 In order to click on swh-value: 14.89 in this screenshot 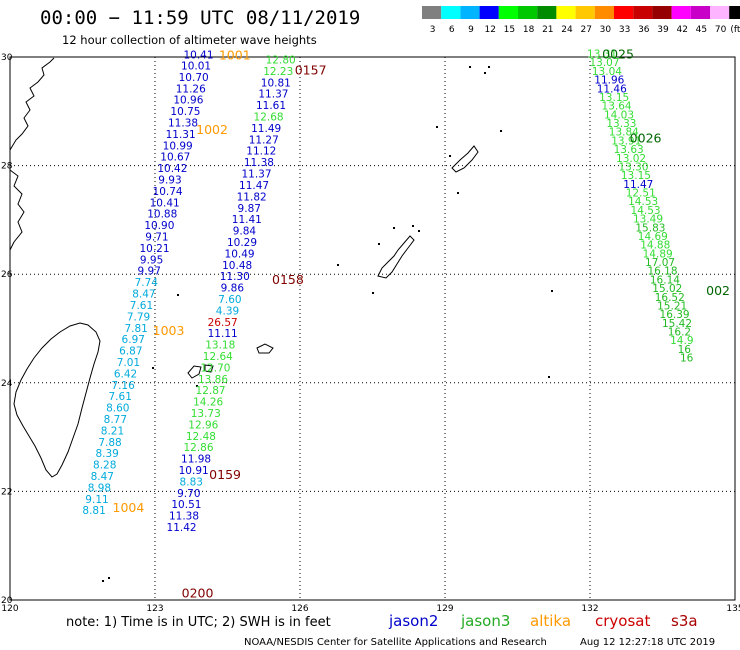, I will do `click(658, 254)`.